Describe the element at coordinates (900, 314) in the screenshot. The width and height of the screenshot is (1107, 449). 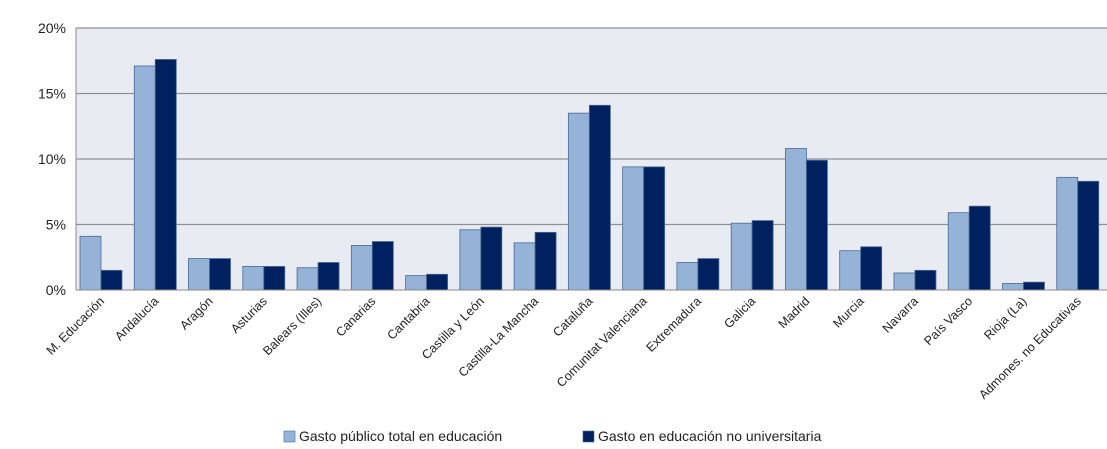
I see `x-tick-label: Navarra` at that location.